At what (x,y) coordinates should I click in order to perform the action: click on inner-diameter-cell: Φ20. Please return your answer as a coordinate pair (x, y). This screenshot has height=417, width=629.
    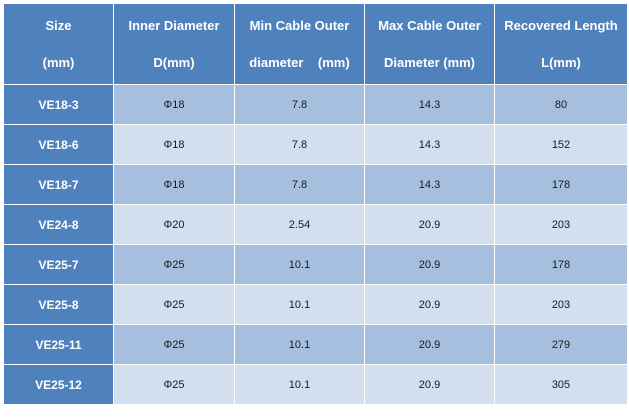
    Looking at the image, I should click on (174, 224).